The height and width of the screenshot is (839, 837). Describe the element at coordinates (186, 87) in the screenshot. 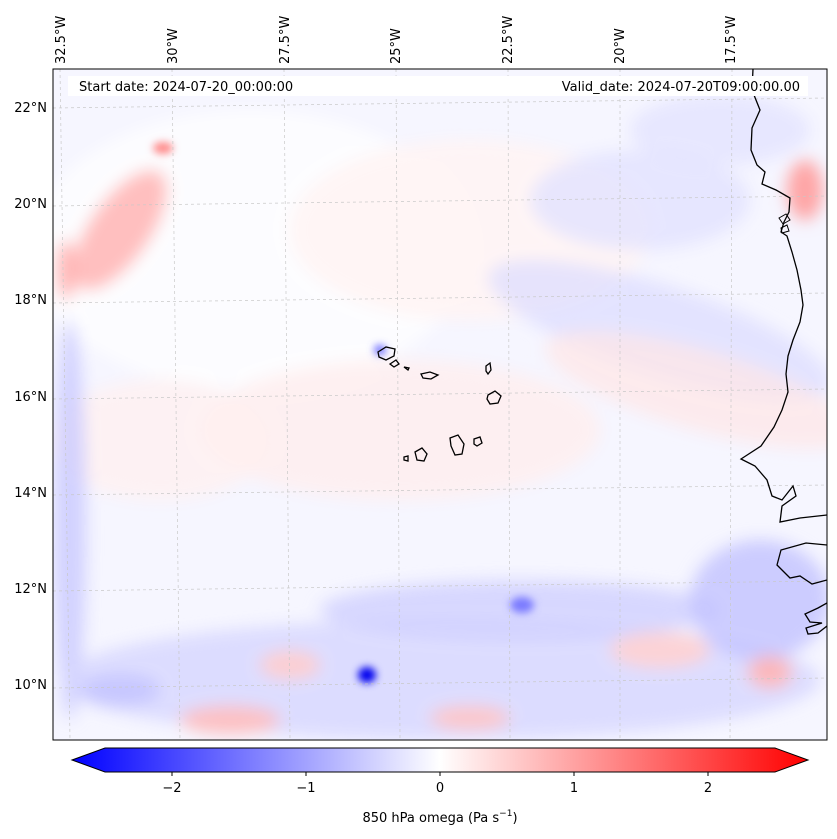

I see `start-date-label: Start date: 2024-07-20_00:00:00` at that location.